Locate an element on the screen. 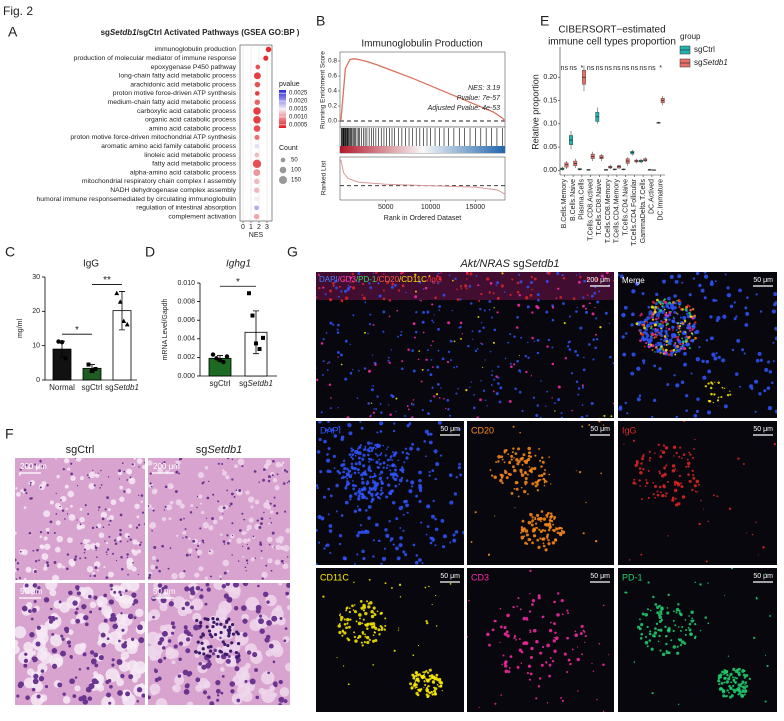 The height and width of the screenshot is (721, 784). fluorescence-image is located at coordinates (697, 345).